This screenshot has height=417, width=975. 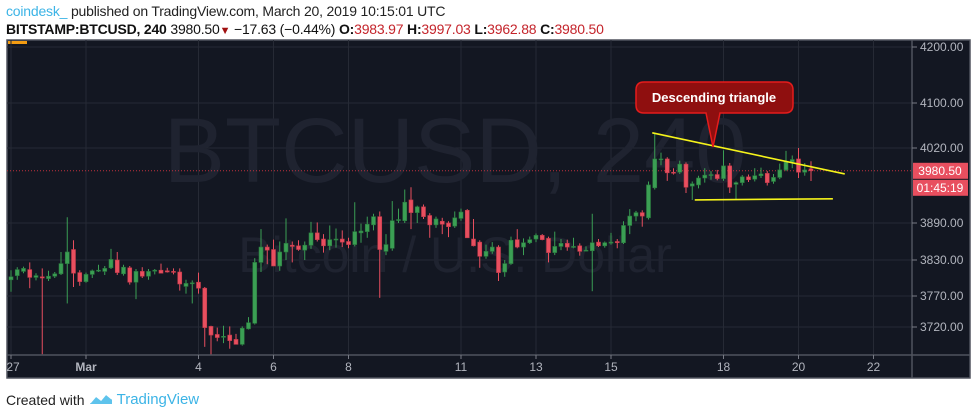 What do you see at coordinates (379, 29) in the screenshot?
I see `open-value: 3983.97` at bounding box center [379, 29].